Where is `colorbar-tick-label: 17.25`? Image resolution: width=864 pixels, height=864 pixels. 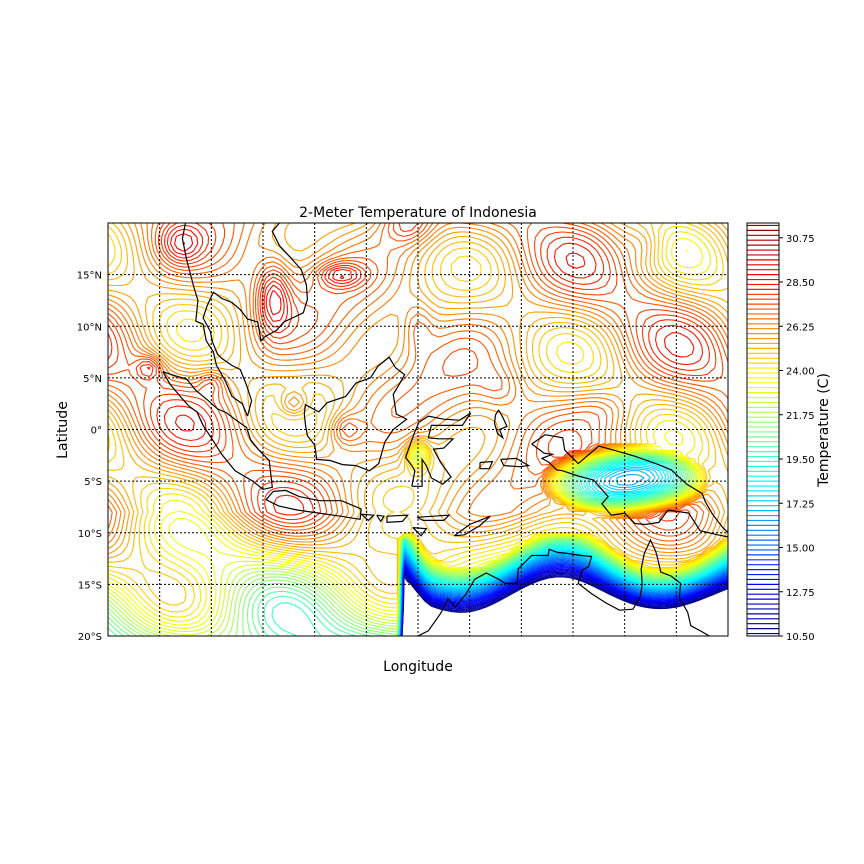
colorbar-tick-label: 17.25 is located at coordinates (800, 504).